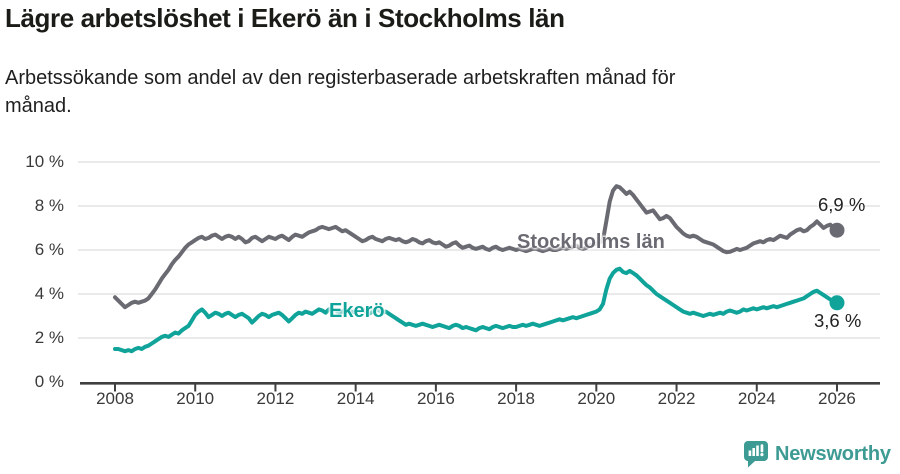 Image resolution: width=900 pixels, height=474 pixels. What do you see at coordinates (837, 398) in the screenshot?
I see `x-axis-tick-label: 2026` at bounding box center [837, 398].